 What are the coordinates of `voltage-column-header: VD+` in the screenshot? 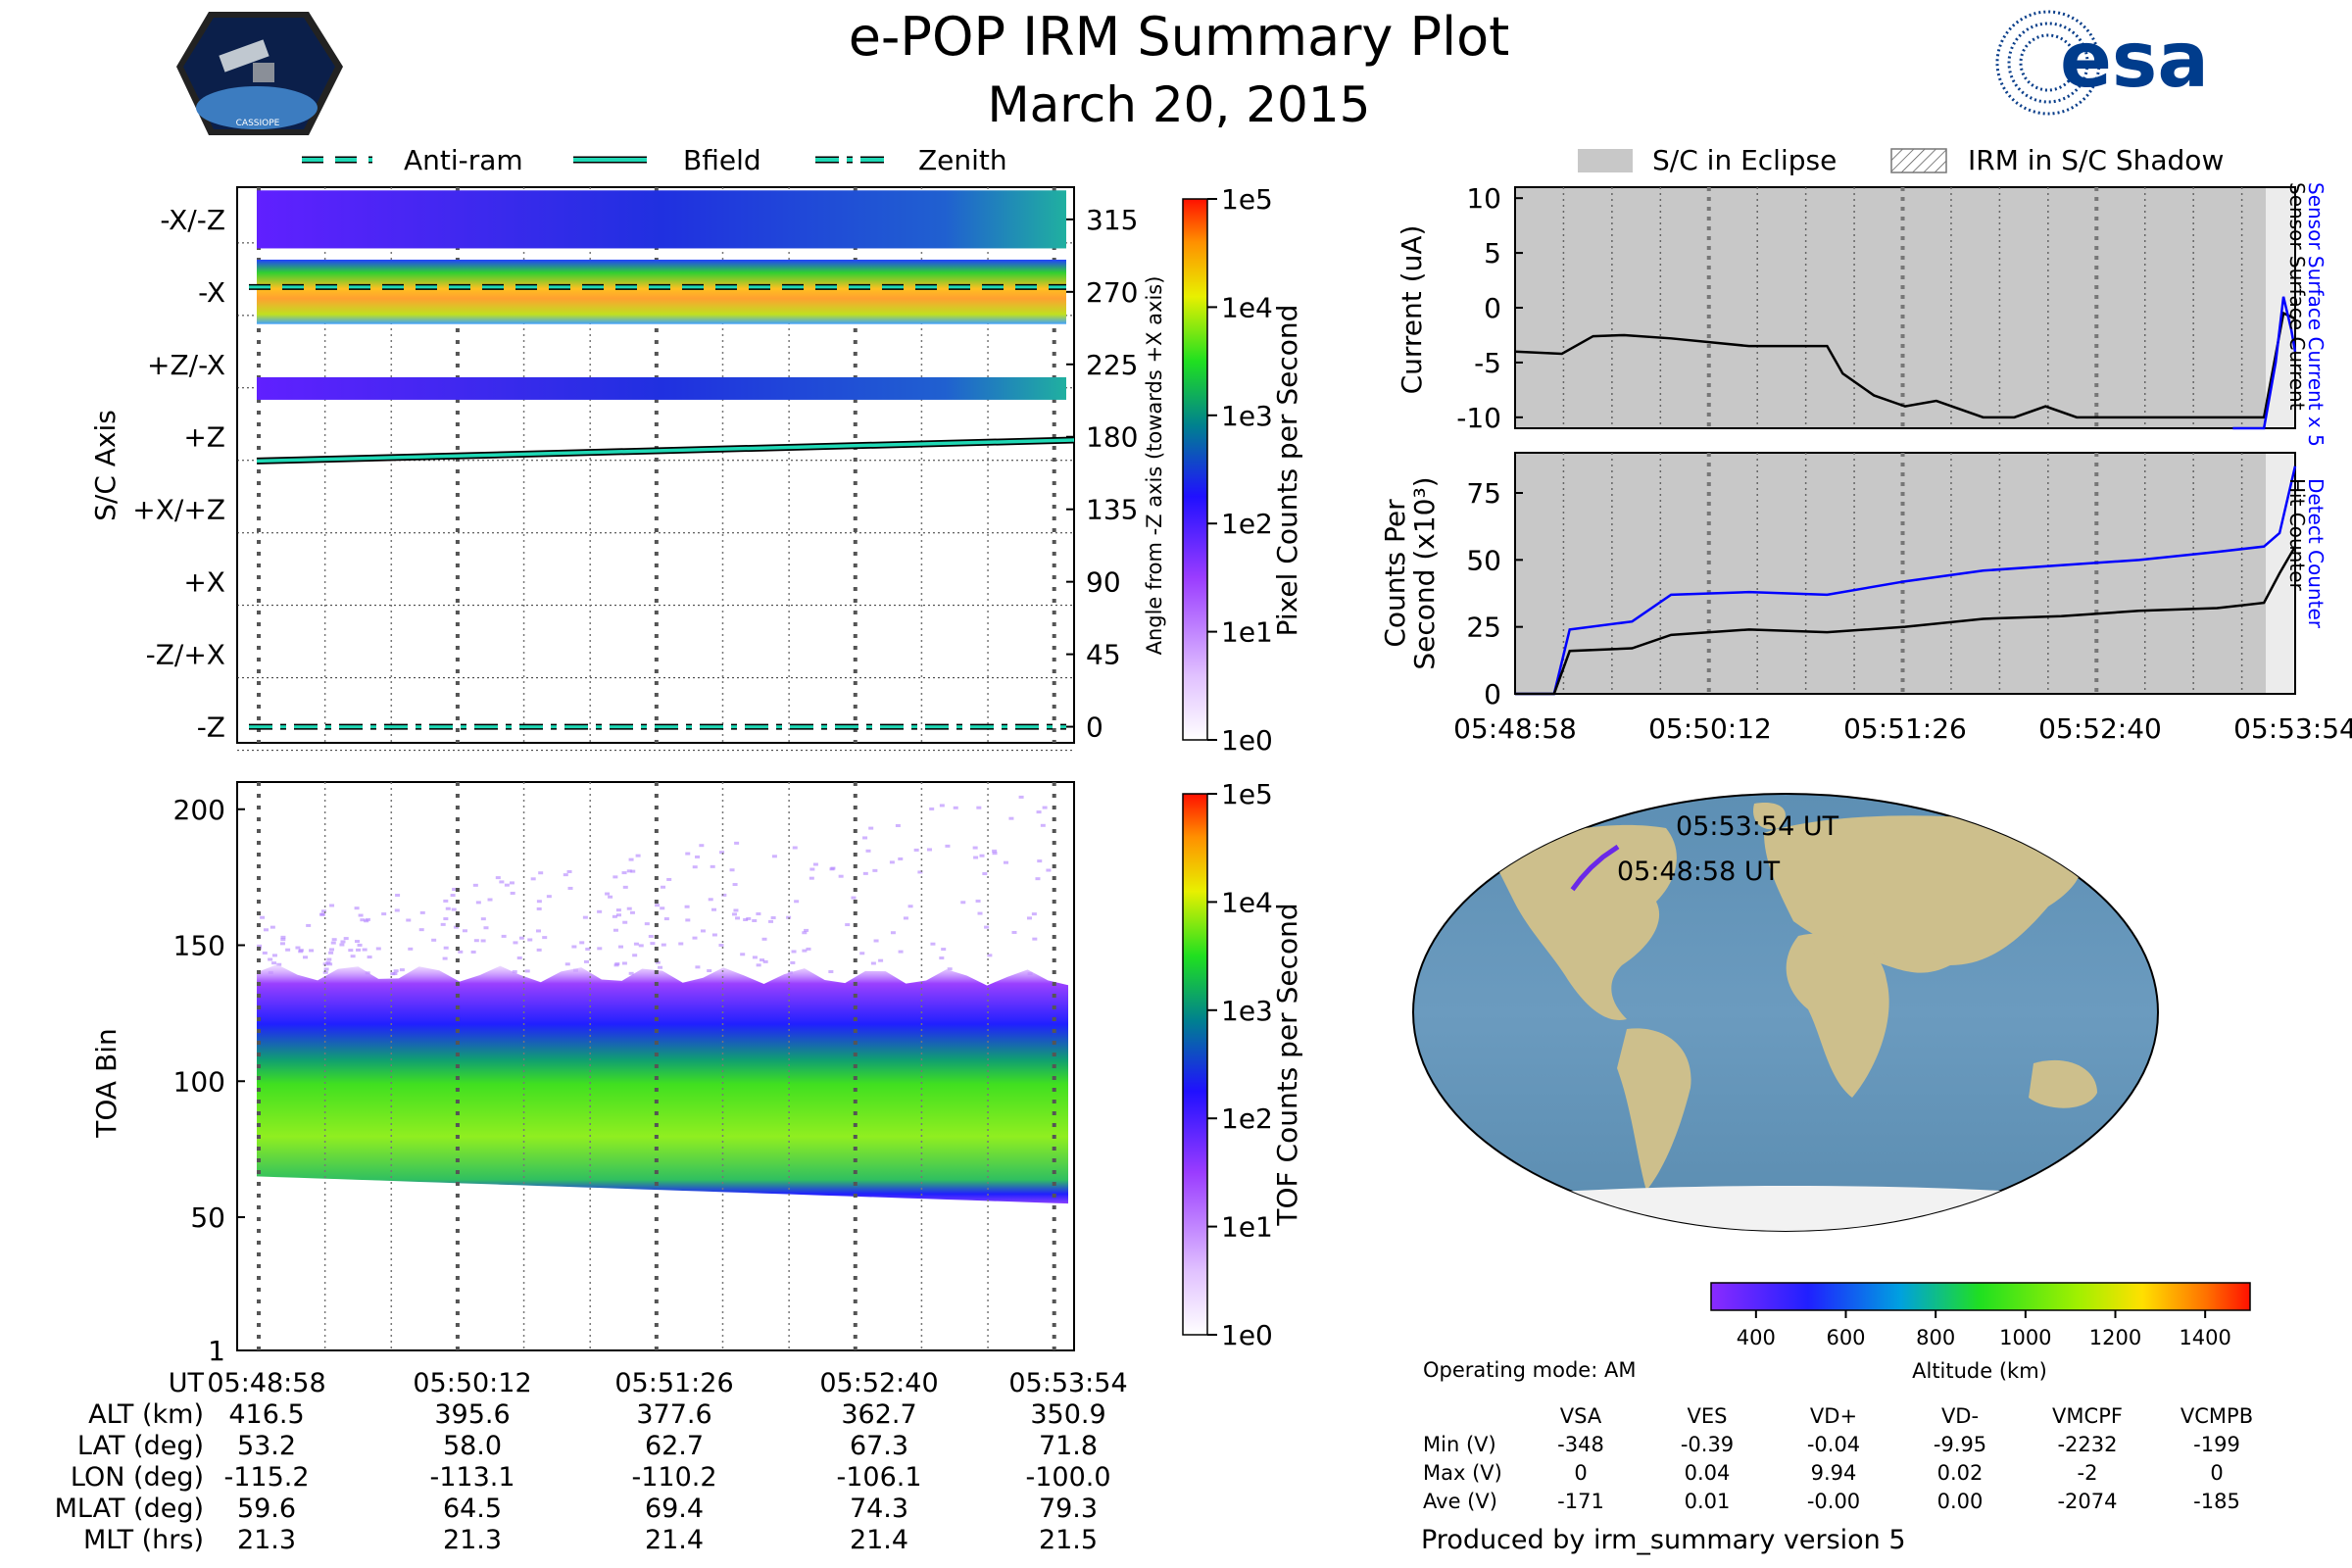 It's located at (1833, 1416).